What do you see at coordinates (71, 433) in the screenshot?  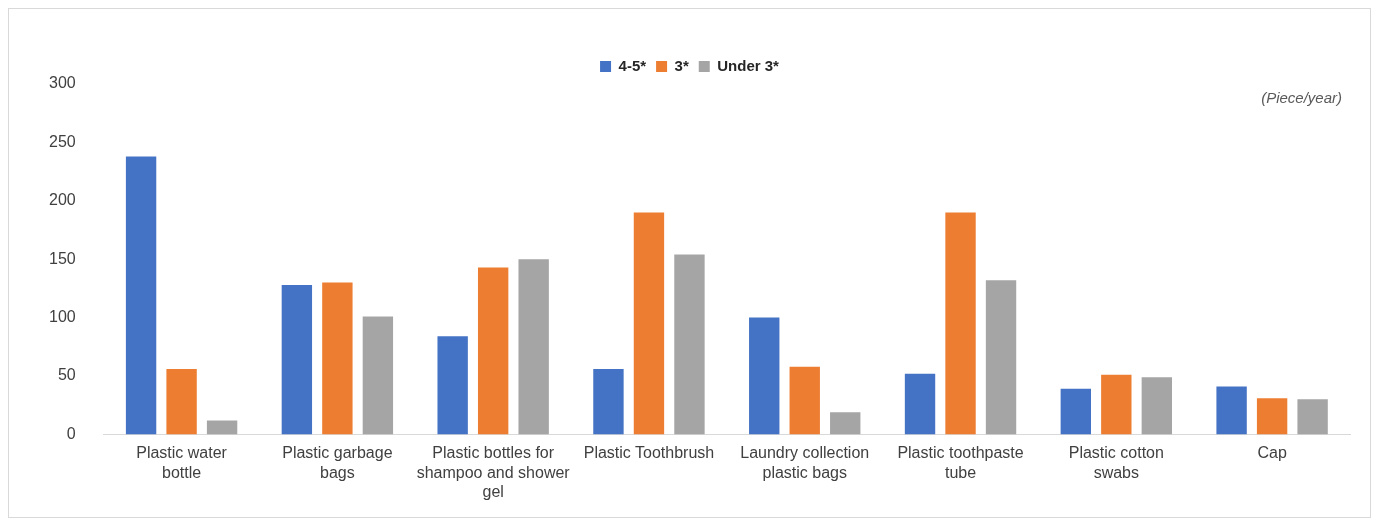 I see `y-tick-label: 0` at bounding box center [71, 433].